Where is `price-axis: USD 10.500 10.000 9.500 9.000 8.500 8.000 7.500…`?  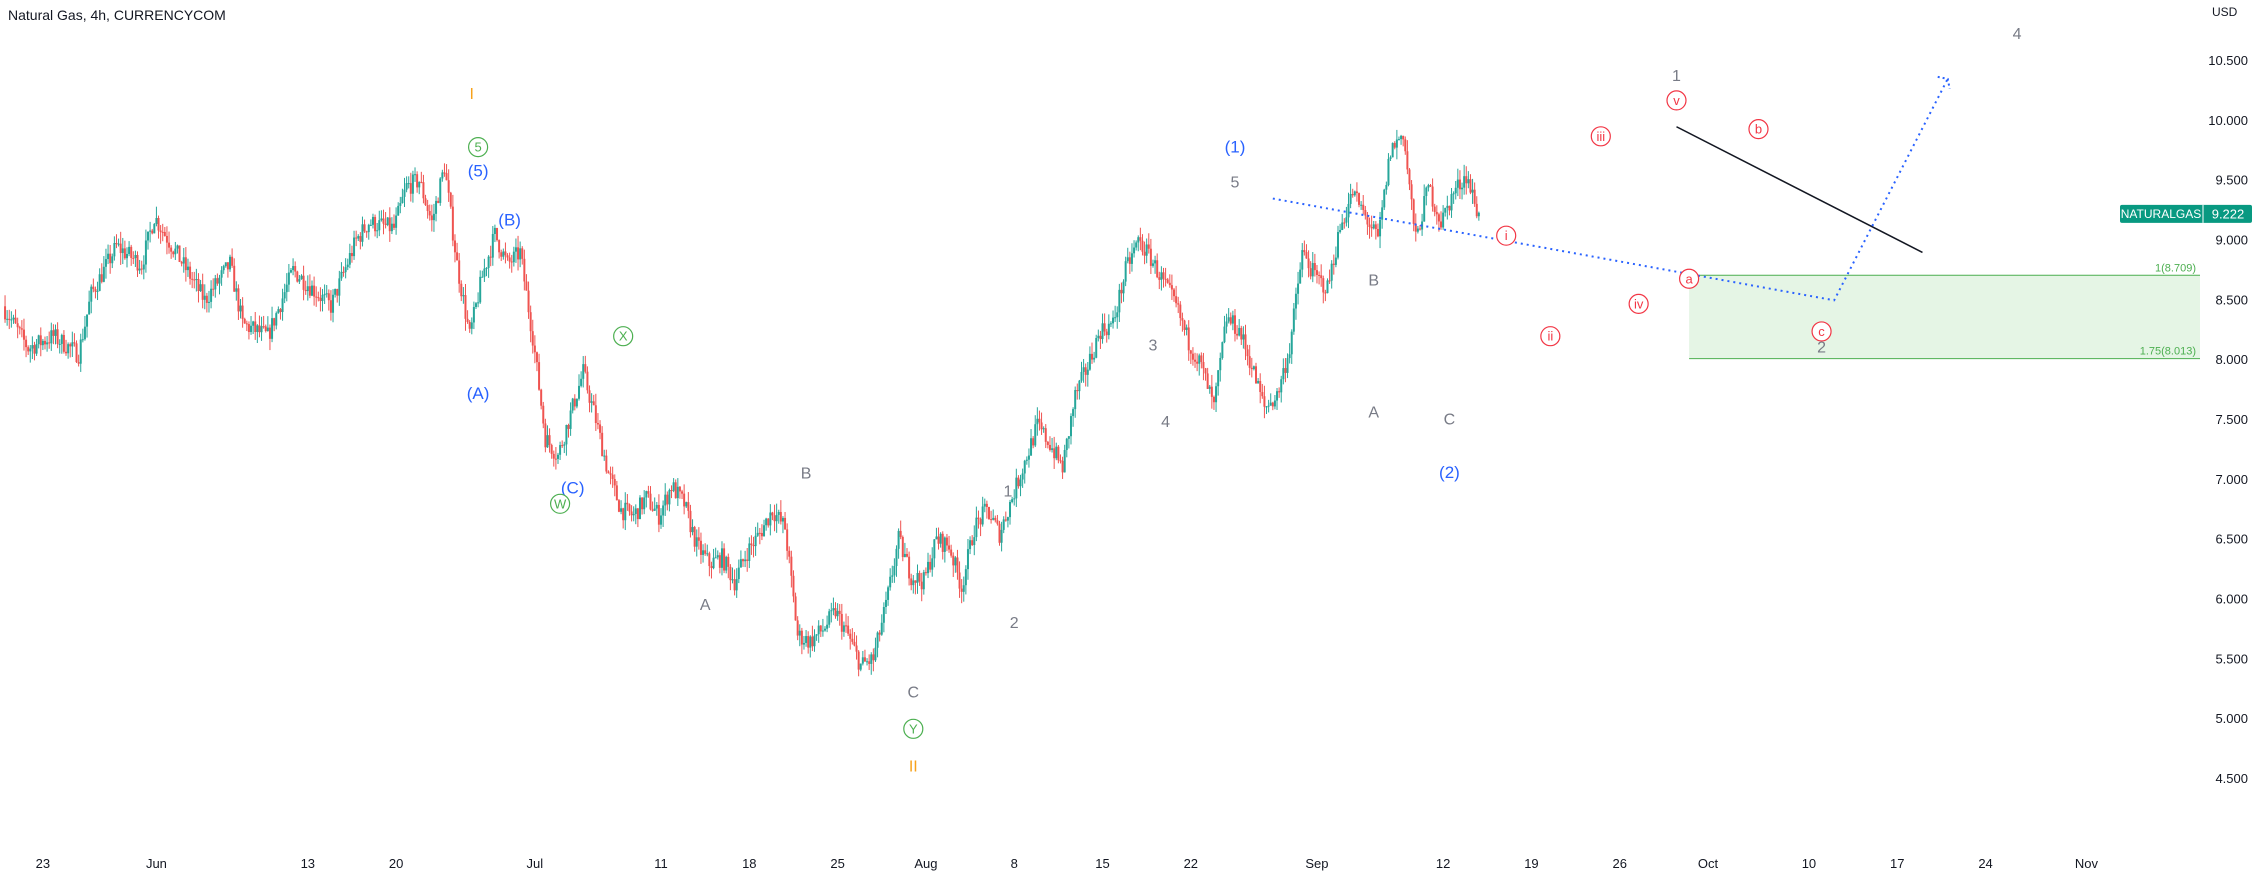
price-axis: USD 10.500 10.000 9.500 9.000 8.500 8.000 7.500… is located at coordinates (2186, 395).